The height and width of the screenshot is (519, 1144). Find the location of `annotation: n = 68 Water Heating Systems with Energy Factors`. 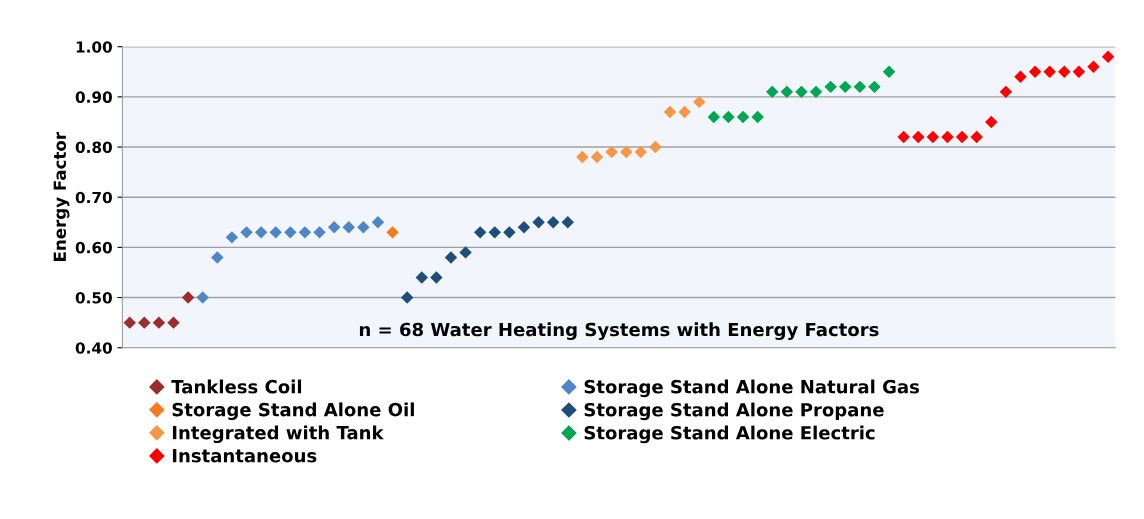

annotation: n = 68 Water Heating Systems with Energy Factors is located at coordinates (619, 331).